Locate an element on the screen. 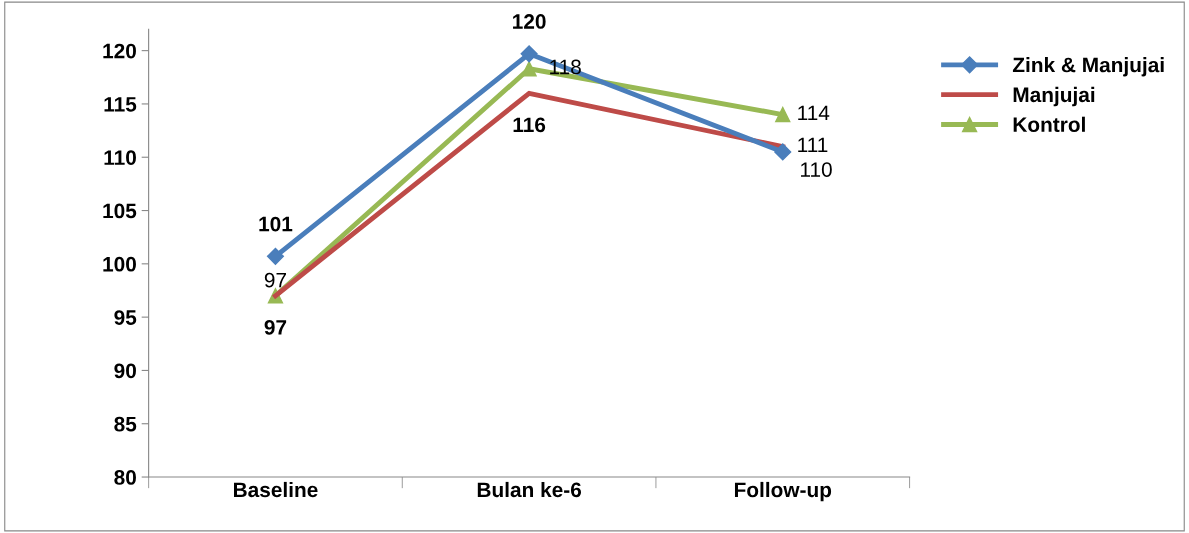  data-label: 114 is located at coordinates (814, 112).